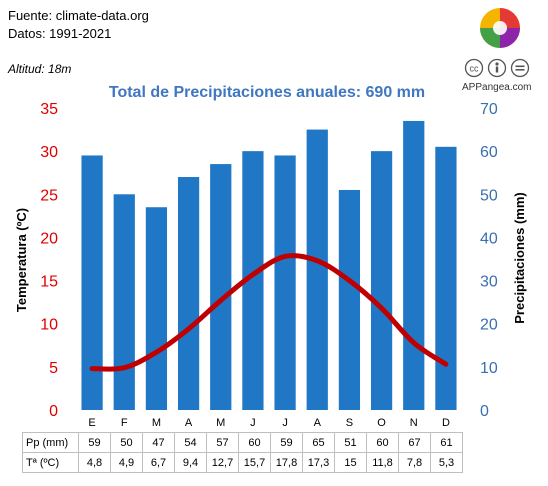 The width and height of the screenshot is (548, 486). What do you see at coordinates (318, 442) in the screenshot?
I see `table-cell: 65` at bounding box center [318, 442].